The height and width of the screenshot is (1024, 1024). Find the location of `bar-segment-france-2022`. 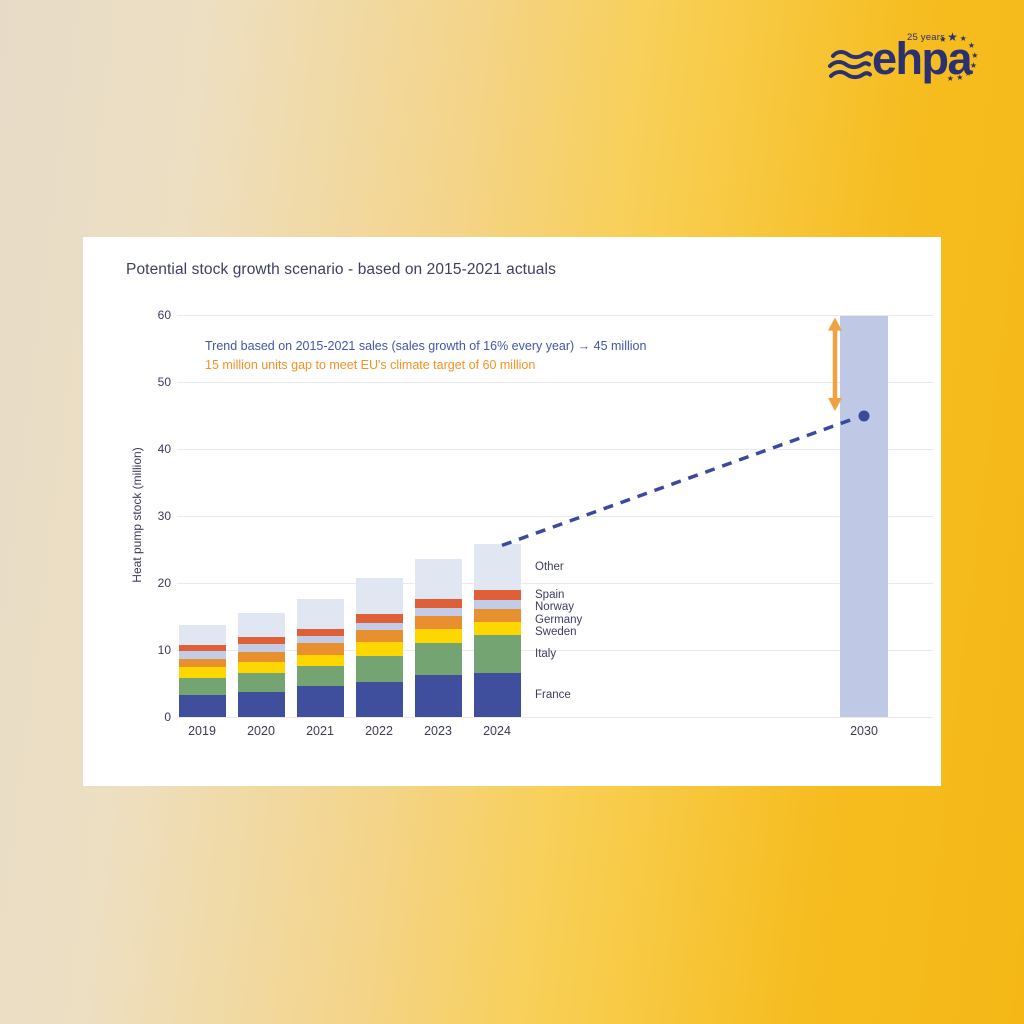

bar-segment-france-2022 is located at coordinates (379, 699).